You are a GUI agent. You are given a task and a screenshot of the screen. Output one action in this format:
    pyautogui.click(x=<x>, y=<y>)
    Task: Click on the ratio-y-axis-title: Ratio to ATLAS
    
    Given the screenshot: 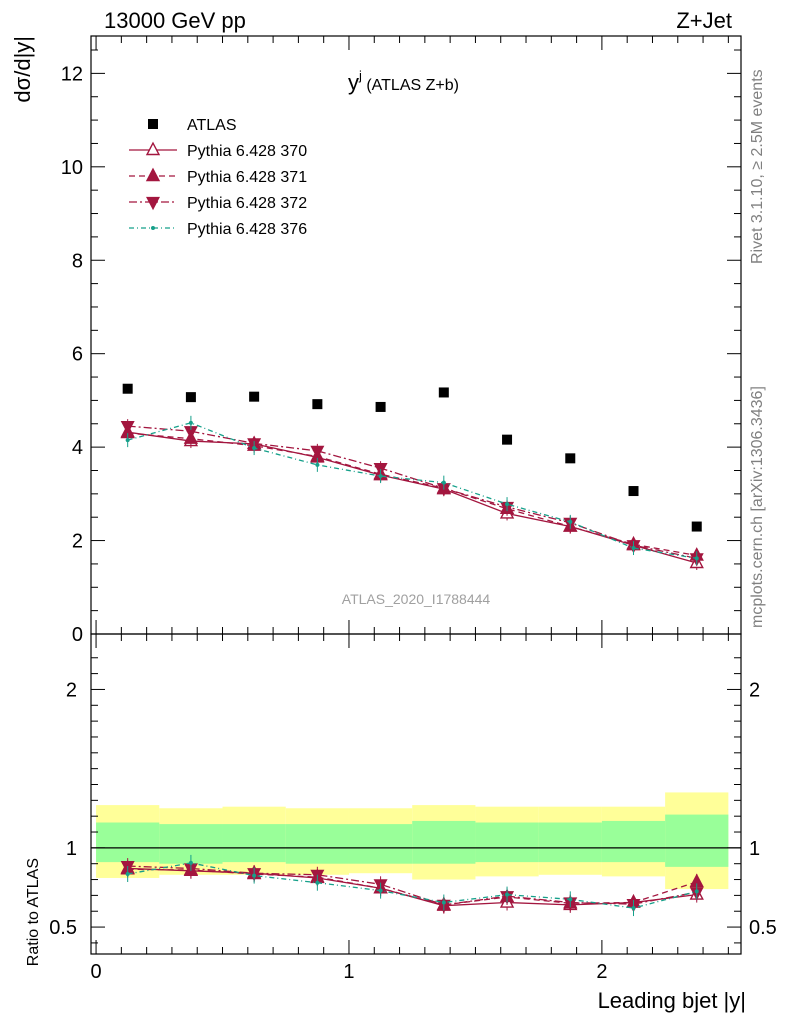 What is the action you would take?
    pyautogui.click(x=33, y=912)
    